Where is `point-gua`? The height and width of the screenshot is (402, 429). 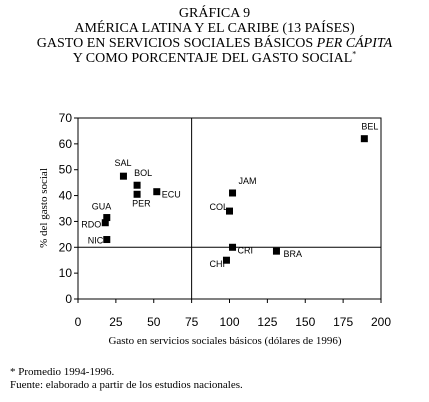
point-gua is located at coordinates (107, 218).